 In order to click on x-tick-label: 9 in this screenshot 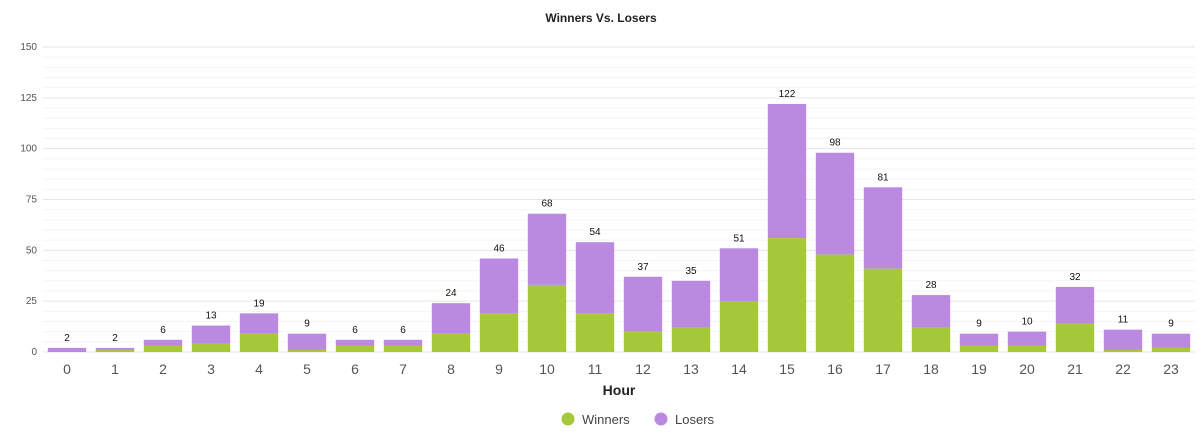, I will do `click(499, 369)`.